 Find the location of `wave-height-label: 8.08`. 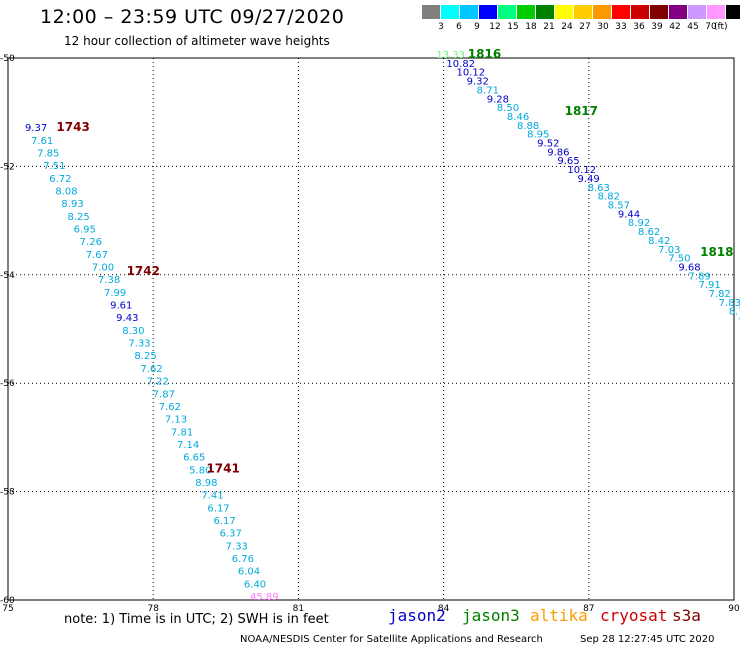

wave-height-label: 8.08 is located at coordinates (66, 192).